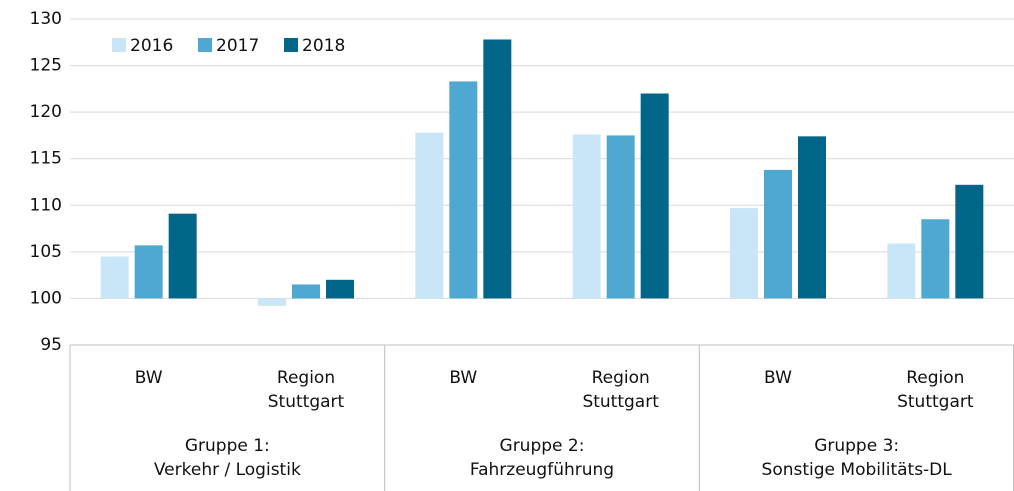 This screenshot has height=491, width=1014. What do you see at coordinates (46, 112) in the screenshot?
I see `y-tick-label: 120` at bounding box center [46, 112].